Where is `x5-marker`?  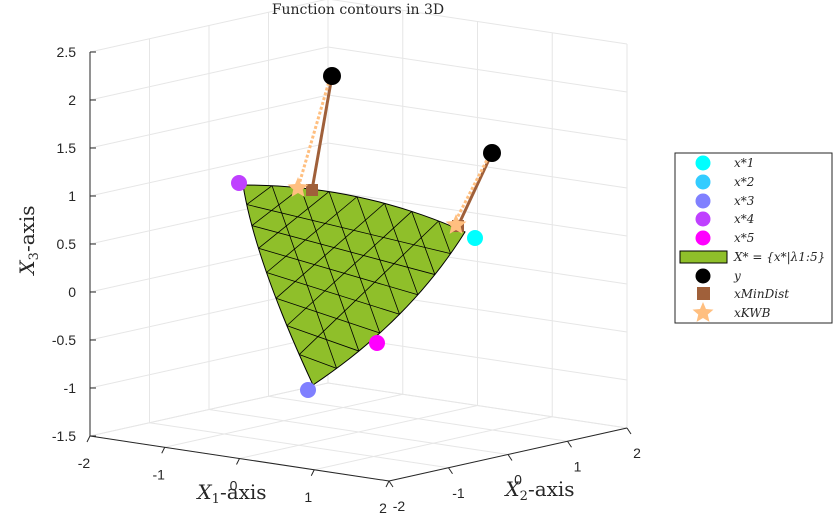 x5-marker is located at coordinates (377, 343).